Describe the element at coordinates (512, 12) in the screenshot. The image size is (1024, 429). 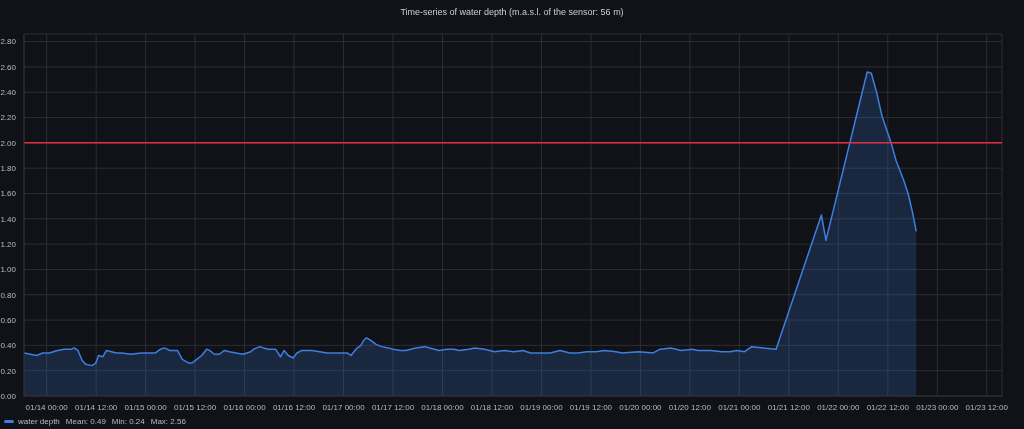
I see `chart-title: Time-series of water depth (m.a.s.l. of the sensor: 56 m)` at that location.